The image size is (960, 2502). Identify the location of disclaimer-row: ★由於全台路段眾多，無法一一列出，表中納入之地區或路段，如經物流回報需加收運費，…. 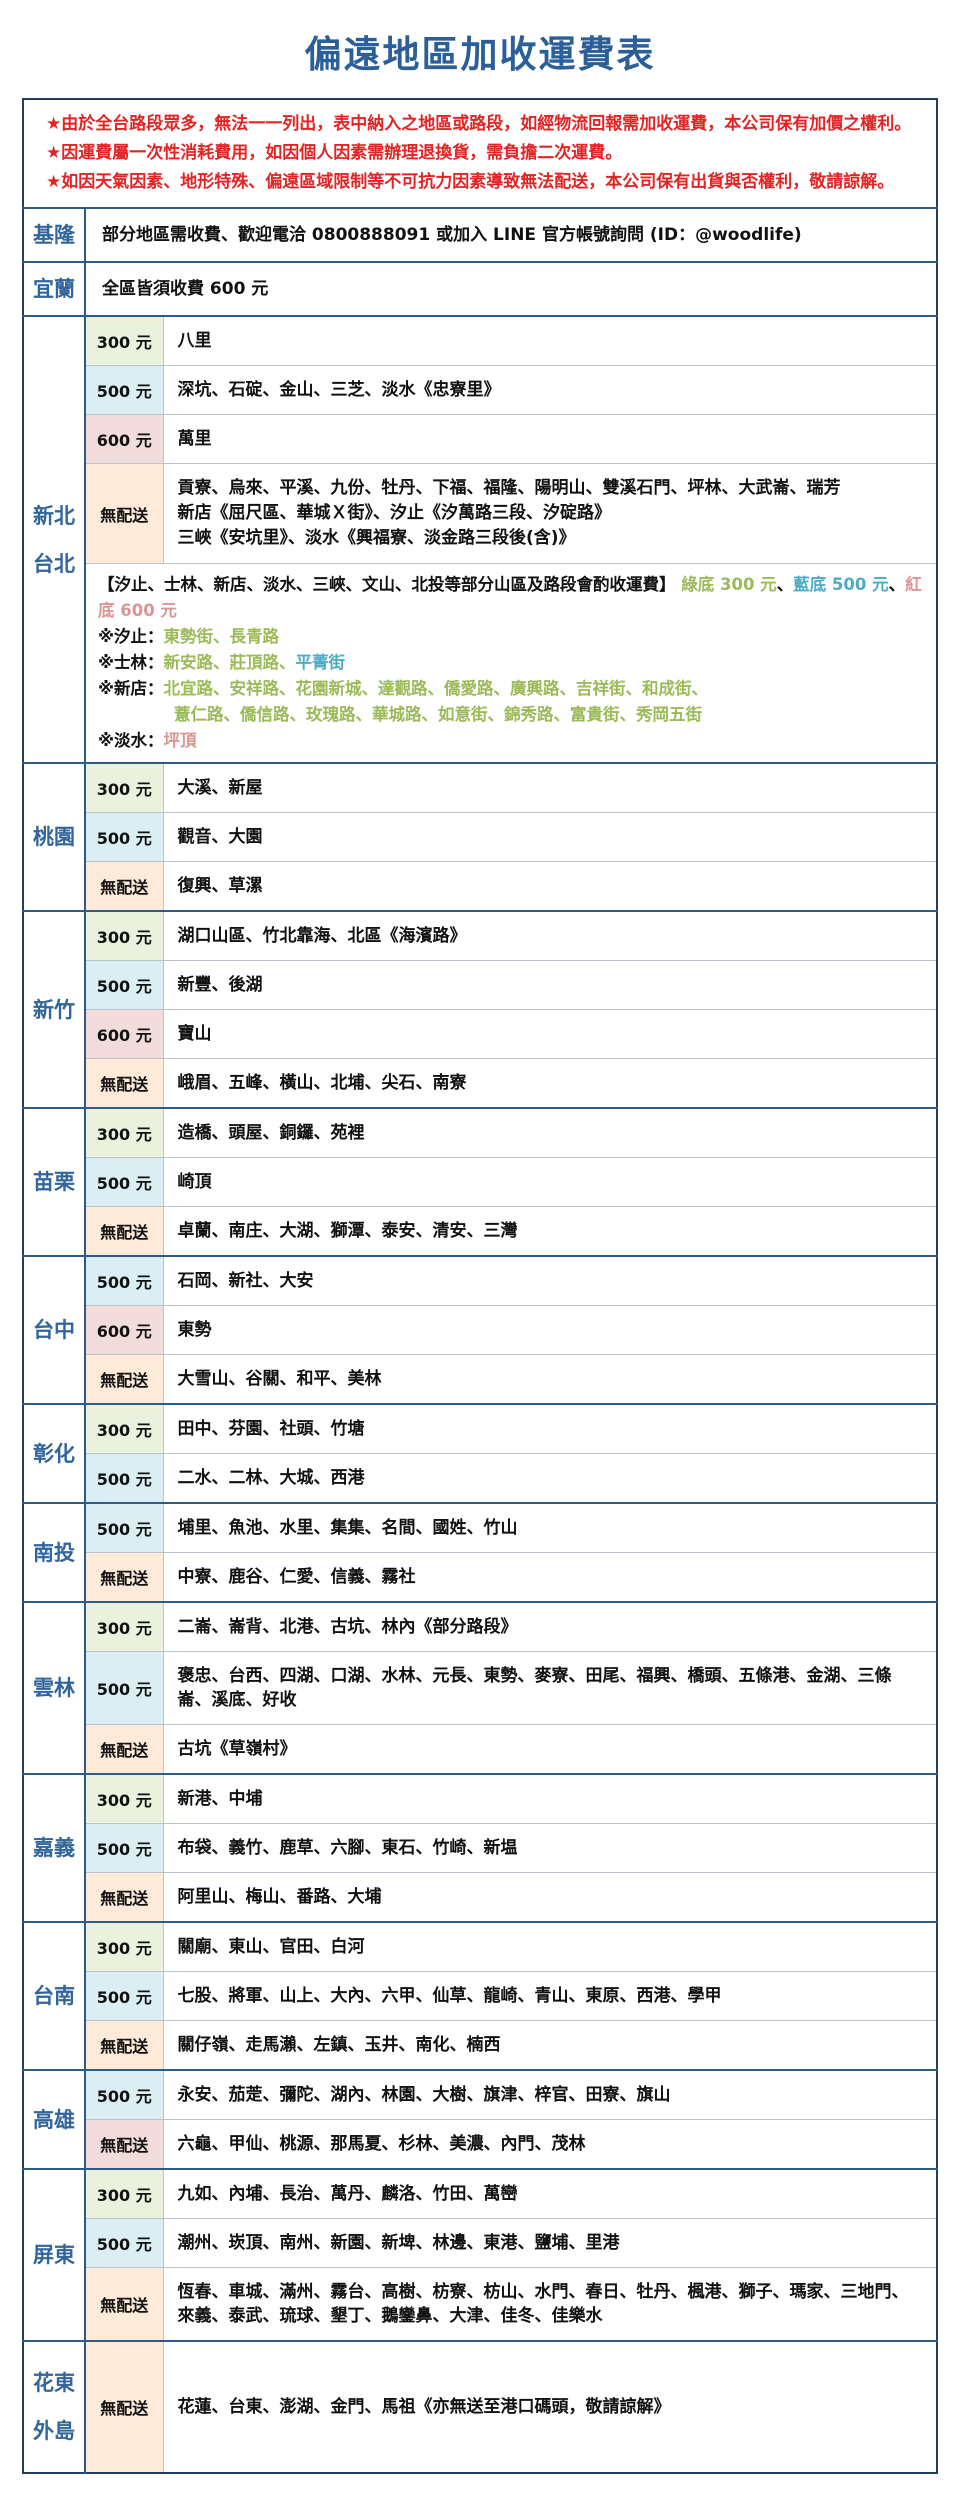
(480, 153).